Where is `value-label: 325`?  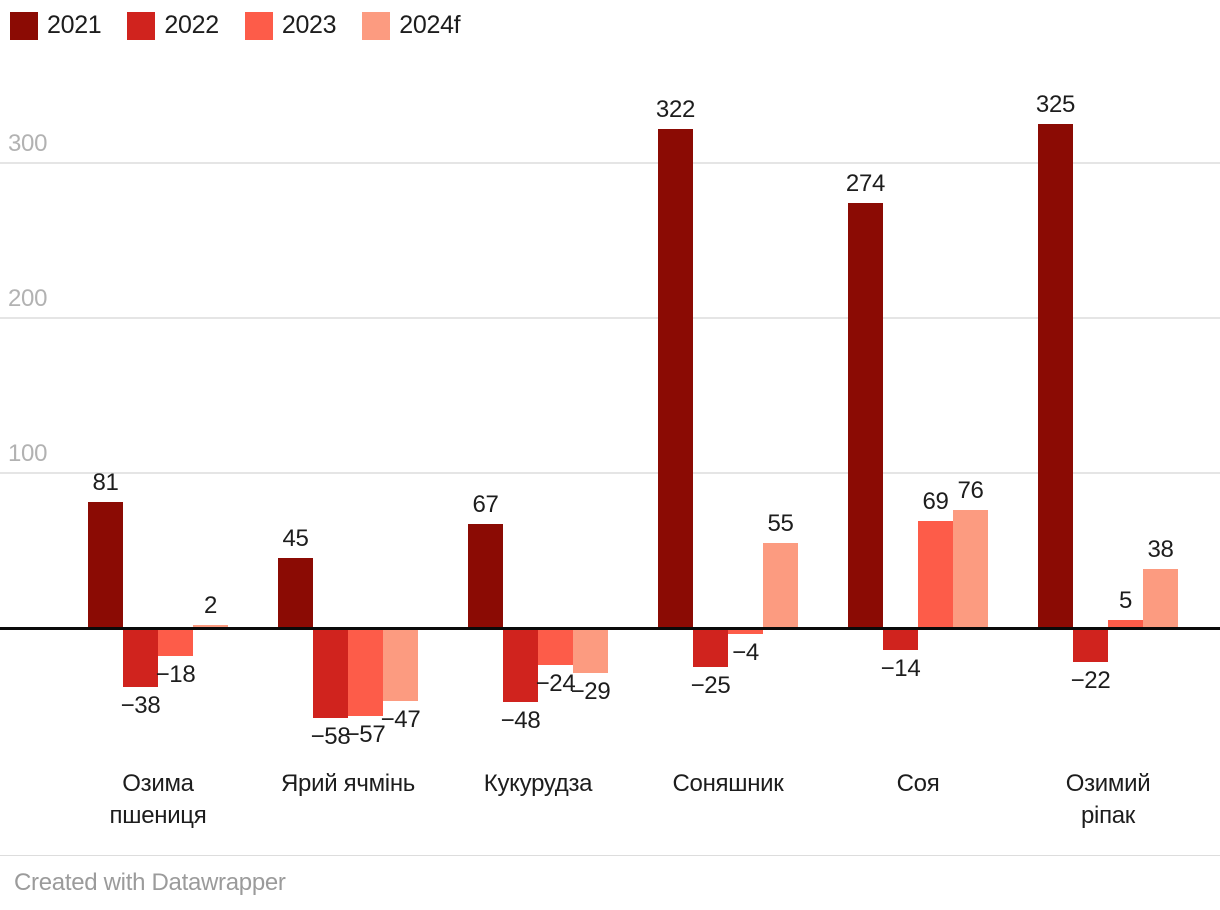
value-label: 325 is located at coordinates (1055, 105).